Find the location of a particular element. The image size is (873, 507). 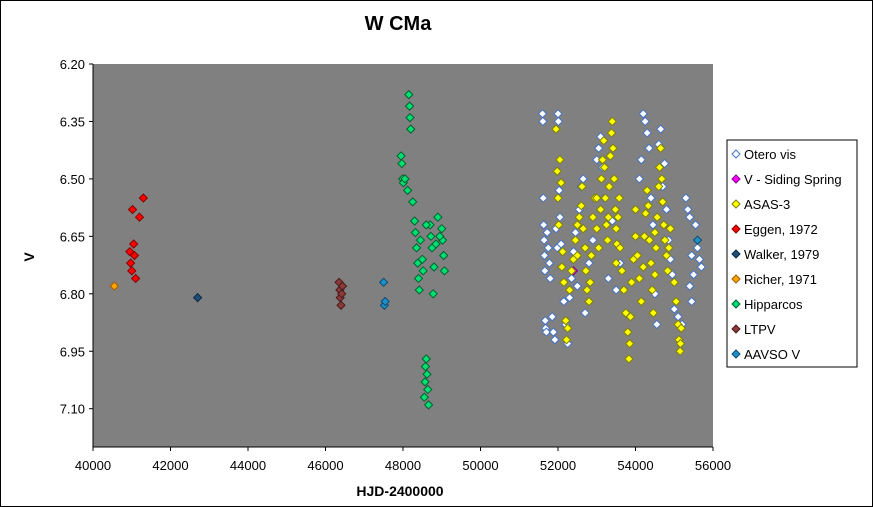

y-tick-label: 7.10 is located at coordinates (72, 409).